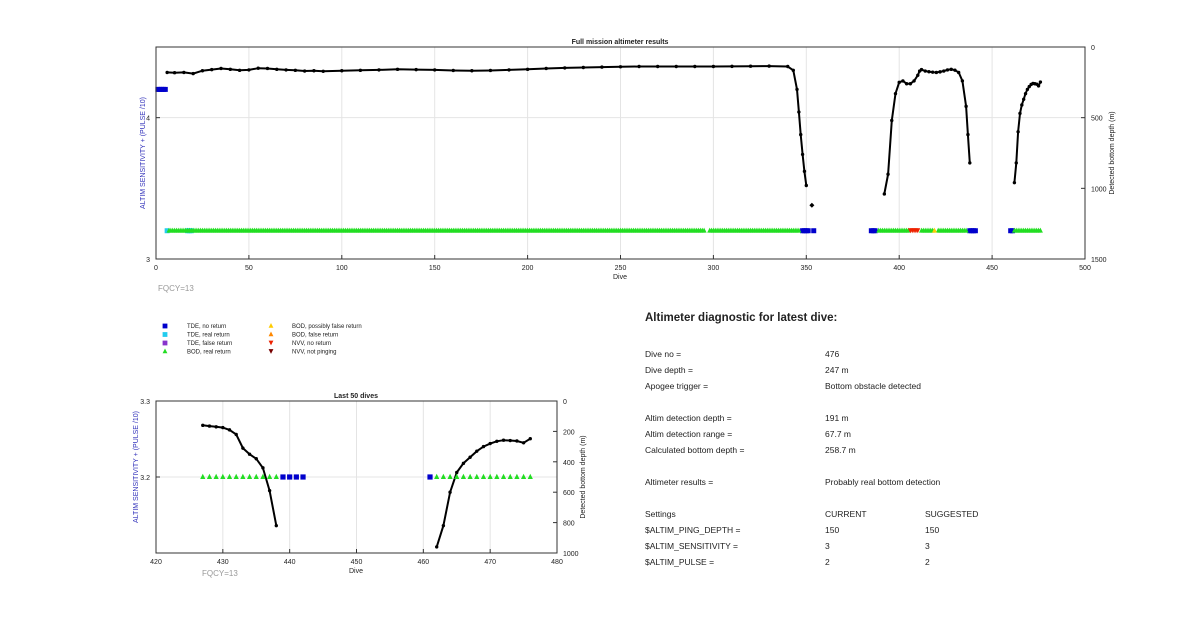 The image size is (1200, 622). What do you see at coordinates (905, 562) in the screenshot?
I see `setting-row: $ALTIM_PULSE = 2 2` at bounding box center [905, 562].